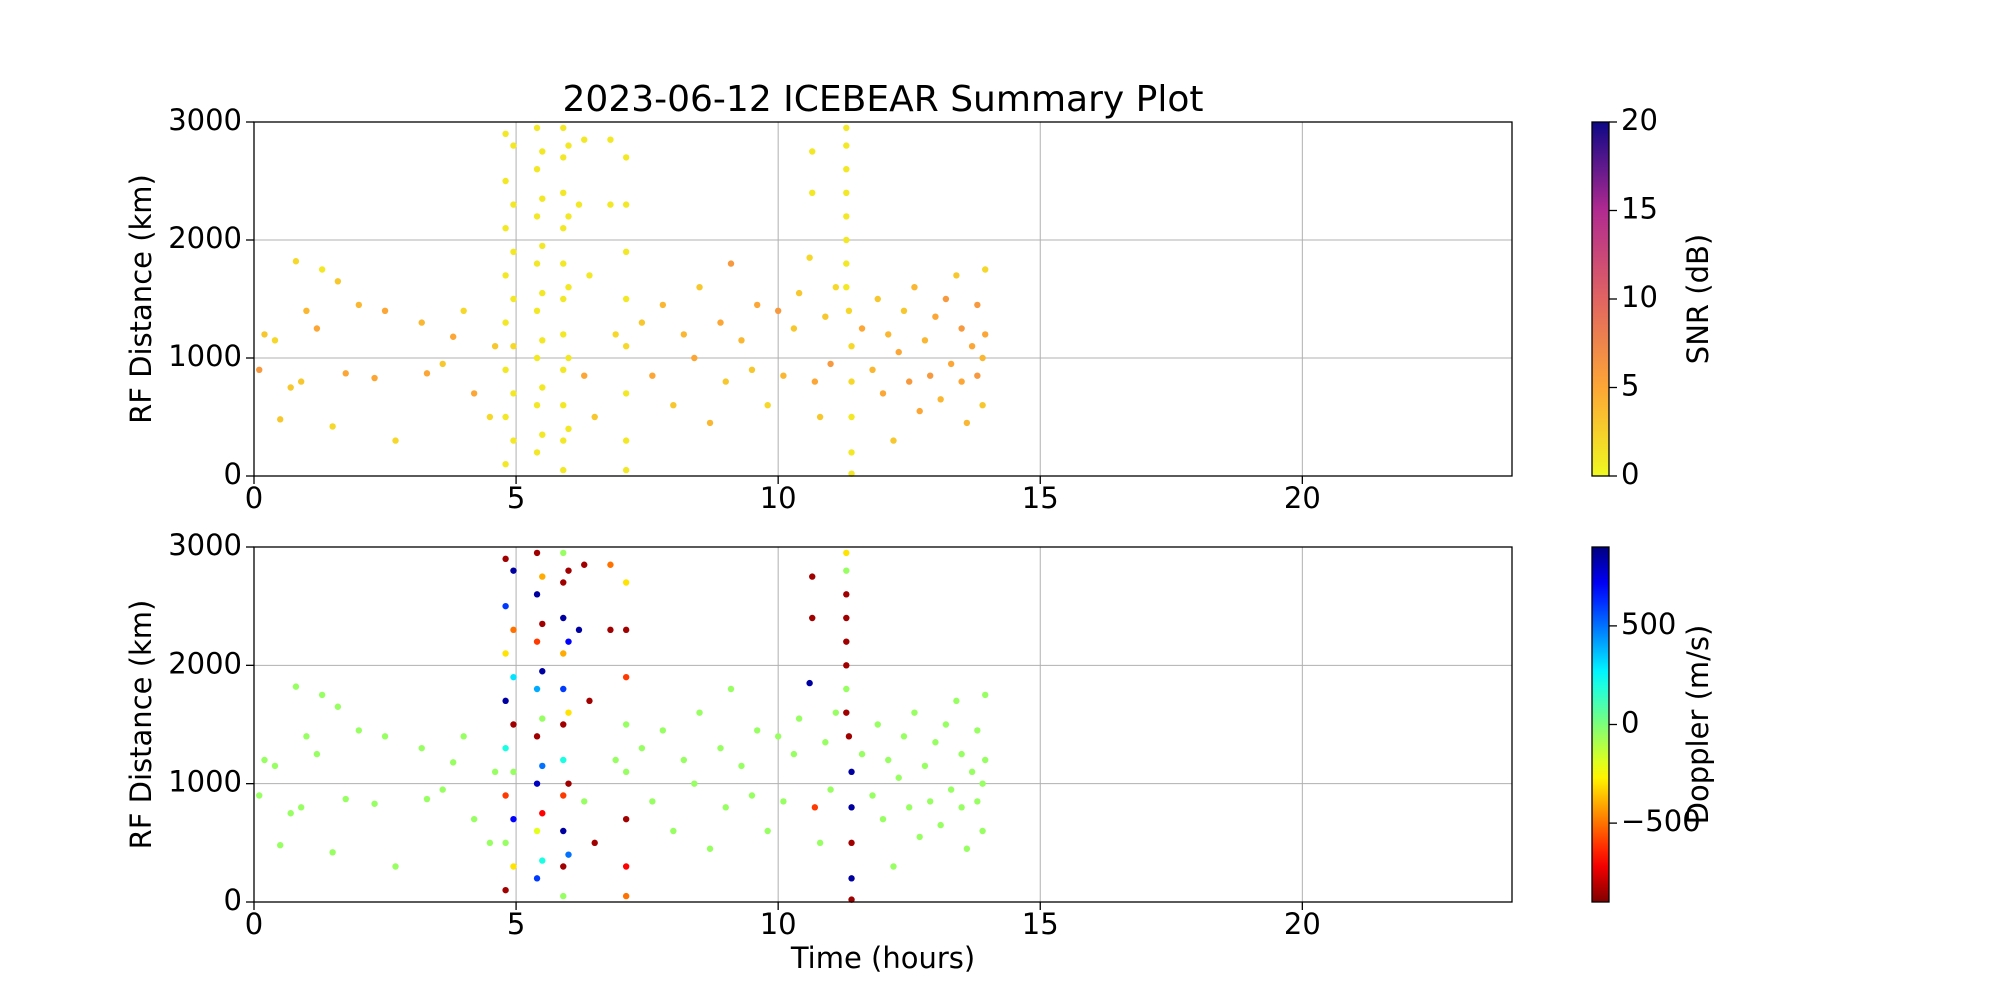 The height and width of the screenshot is (1004, 2000). What do you see at coordinates (1639, 297) in the screenshot?
I see `colorbar-tick-label: 10` at bounding box center [1639, 297].